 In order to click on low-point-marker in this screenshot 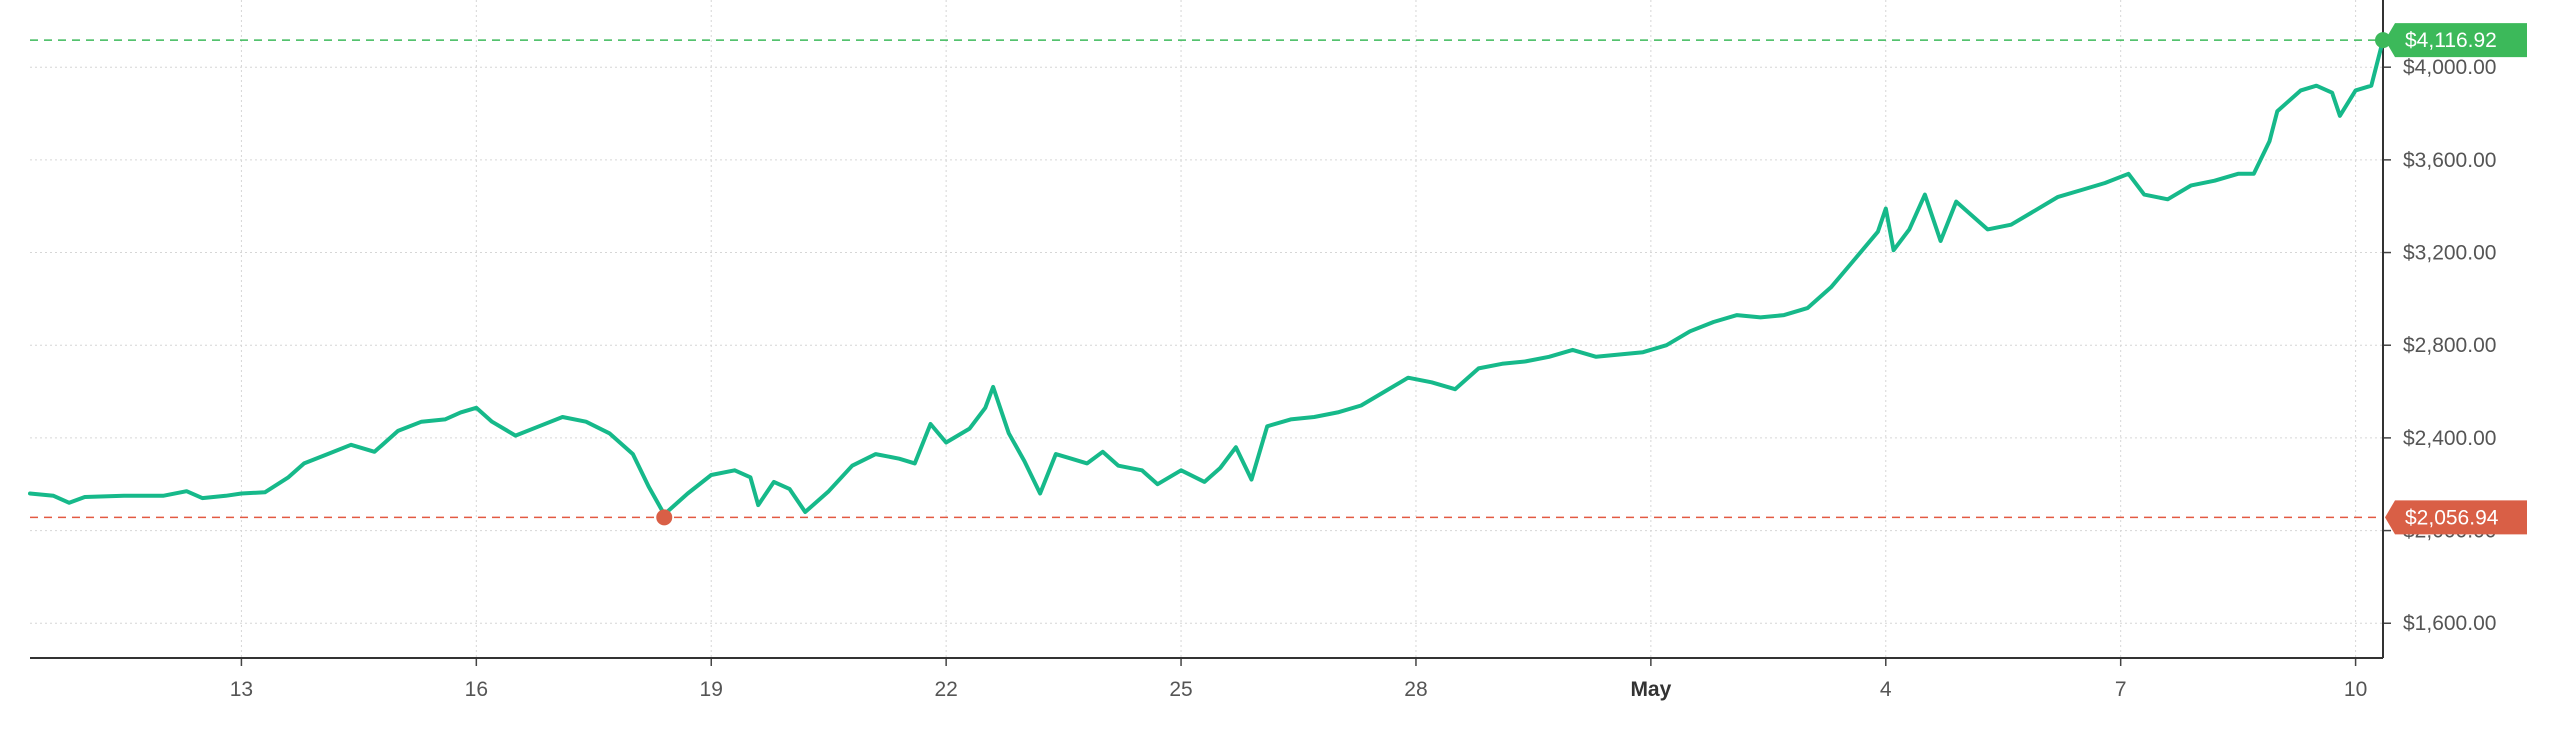, I will do `click(664, 517)`.